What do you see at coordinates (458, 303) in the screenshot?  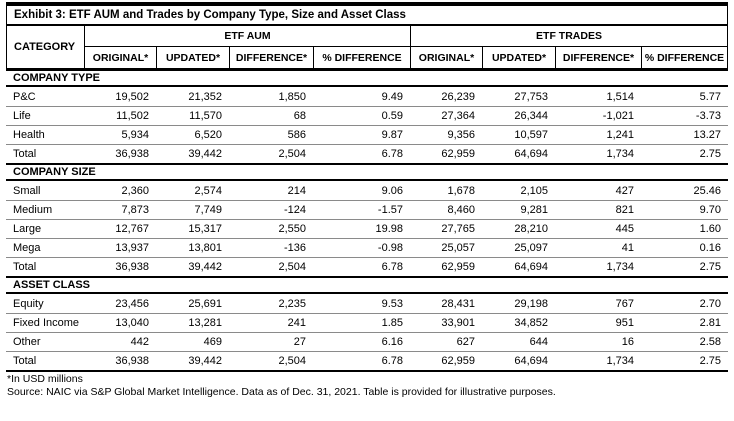 I see `cell-value: 28,431` at bounding box center [458, 303].